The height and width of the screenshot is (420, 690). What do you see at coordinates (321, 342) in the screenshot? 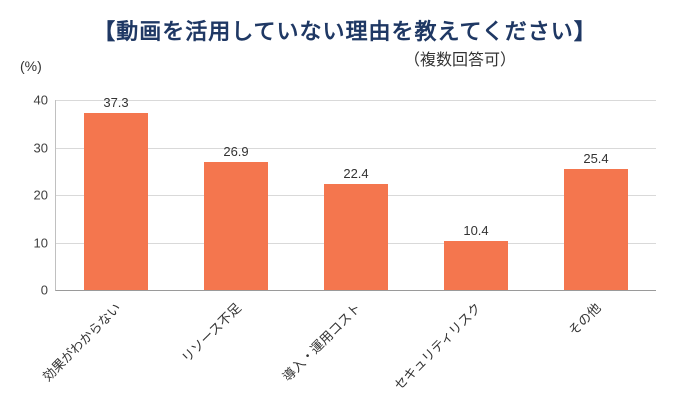
I see `x-category-label: 導入・運用コスト` at bounding box center [321, 342].